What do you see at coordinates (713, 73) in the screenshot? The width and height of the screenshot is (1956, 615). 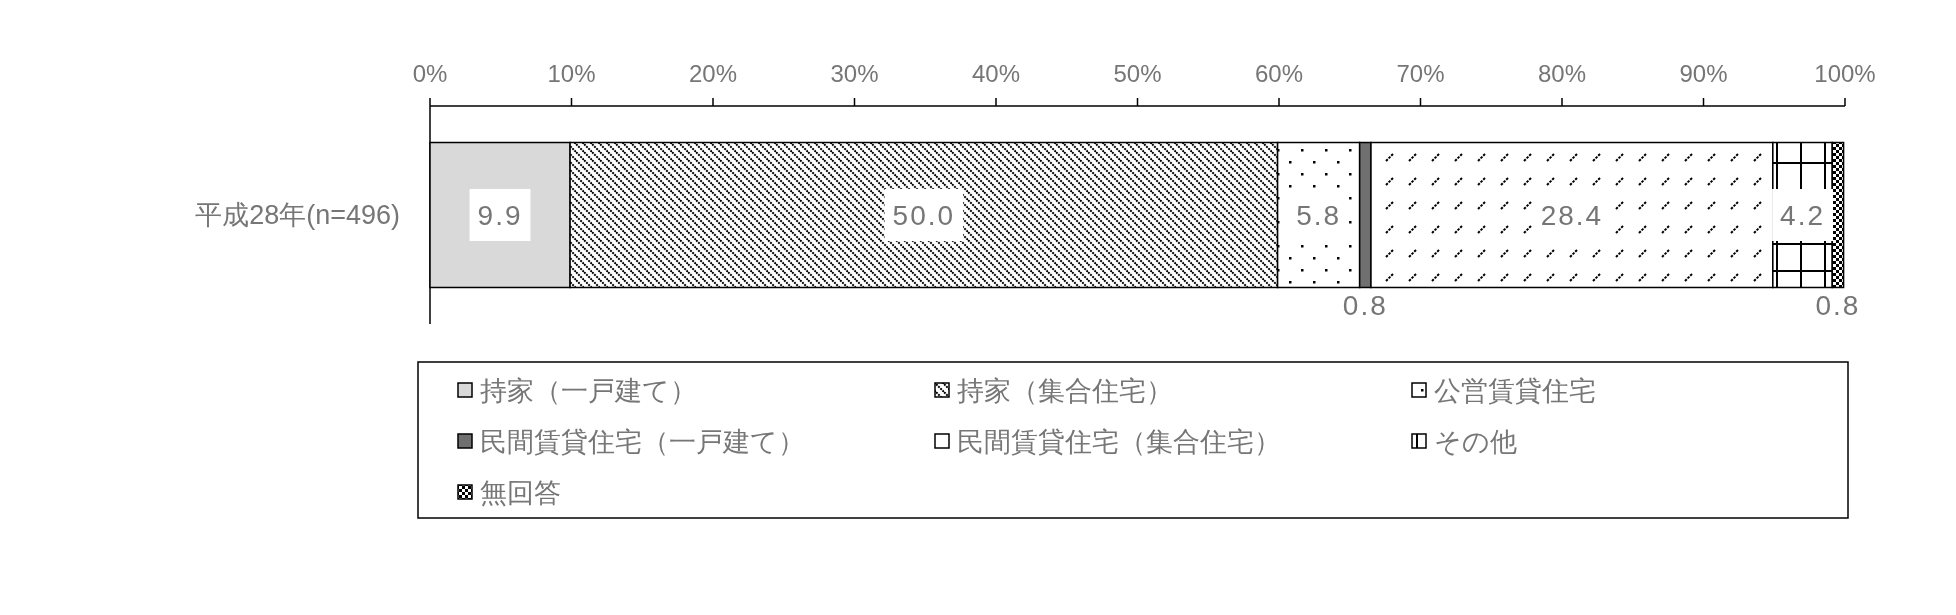 I see `x-tick-label: 20%` at bounding box center [713, 73].